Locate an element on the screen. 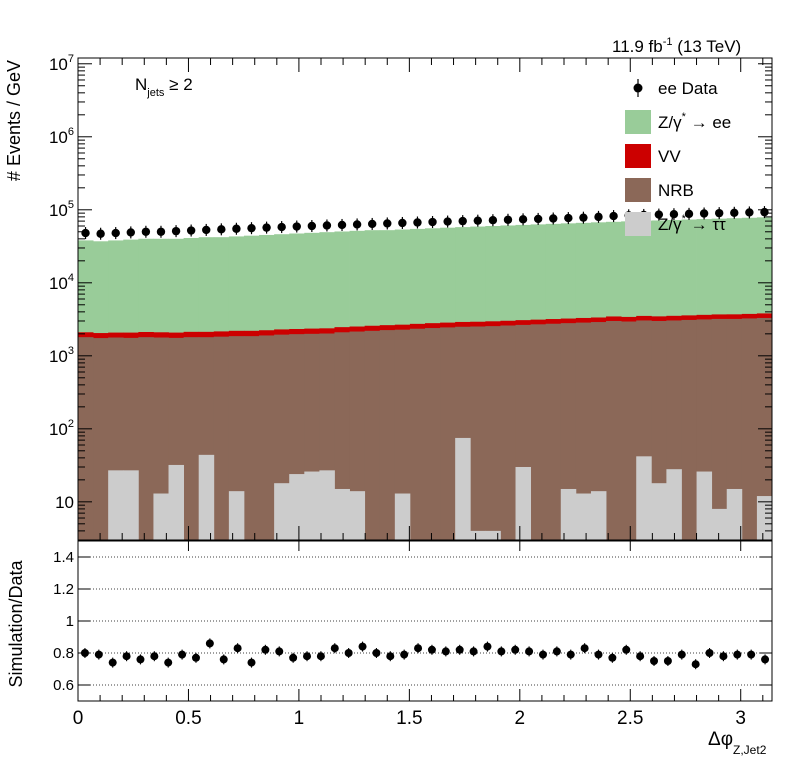 The height and width of the screenshot is (772, 796). legend-label: Z/γ* → ττ is located at coordinates (692, 223).